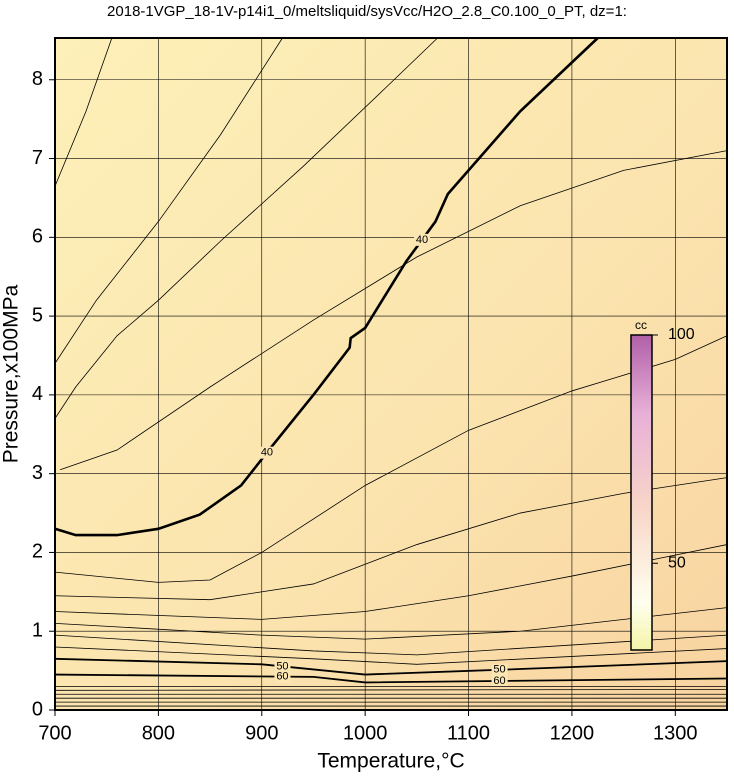 The image size is (734, 781). I want to click on x-tick-label: 1100, so click(468, 733).